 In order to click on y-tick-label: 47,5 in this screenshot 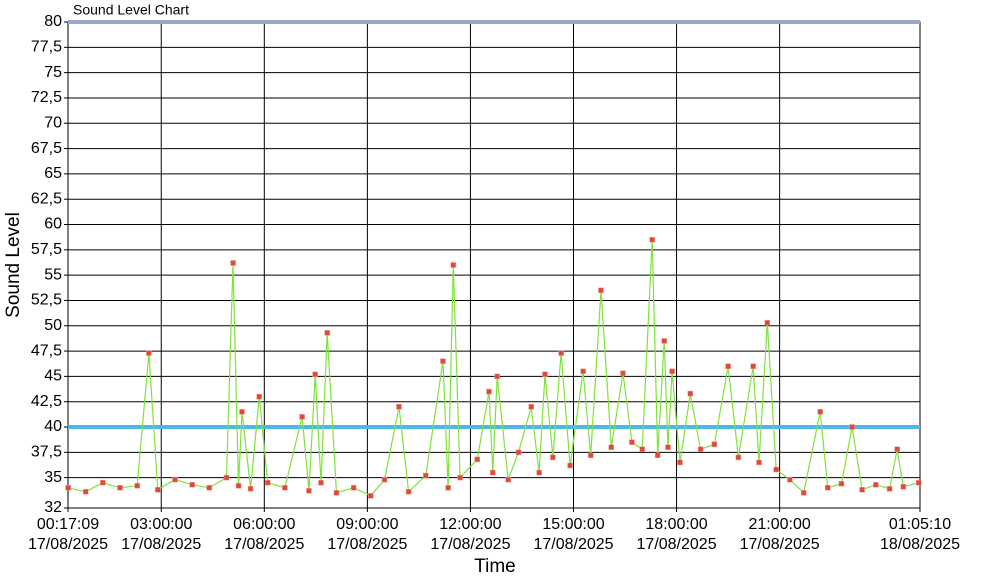, I will do `click(46, 350)`.